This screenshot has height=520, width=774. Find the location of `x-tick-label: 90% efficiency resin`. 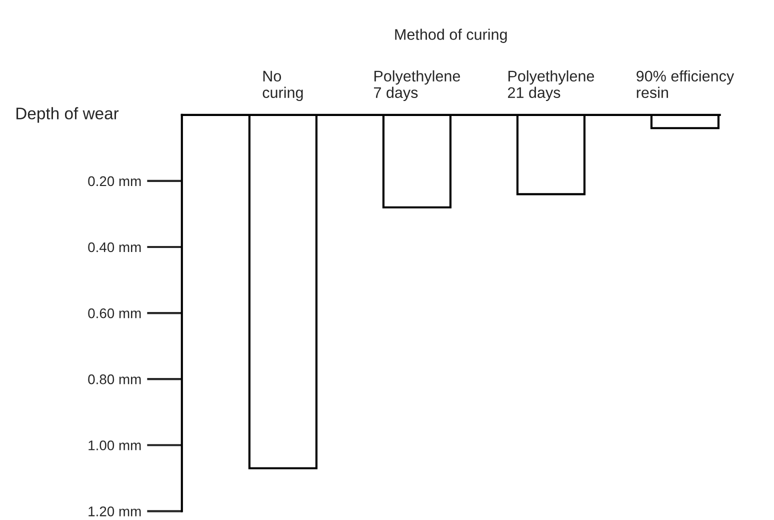

x-tick-label: 90% efficiency resin is located at coordinates (685, 84).